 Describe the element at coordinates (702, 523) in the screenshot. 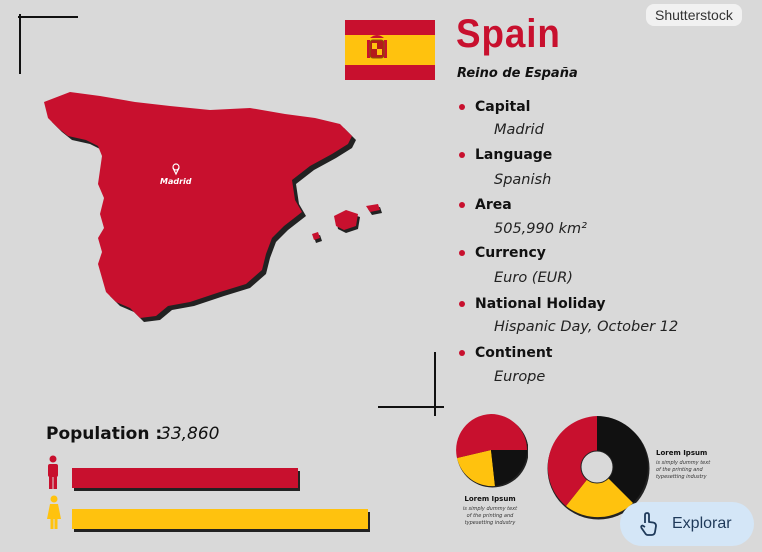

I see `explore-button-label: Explorar` at that location.